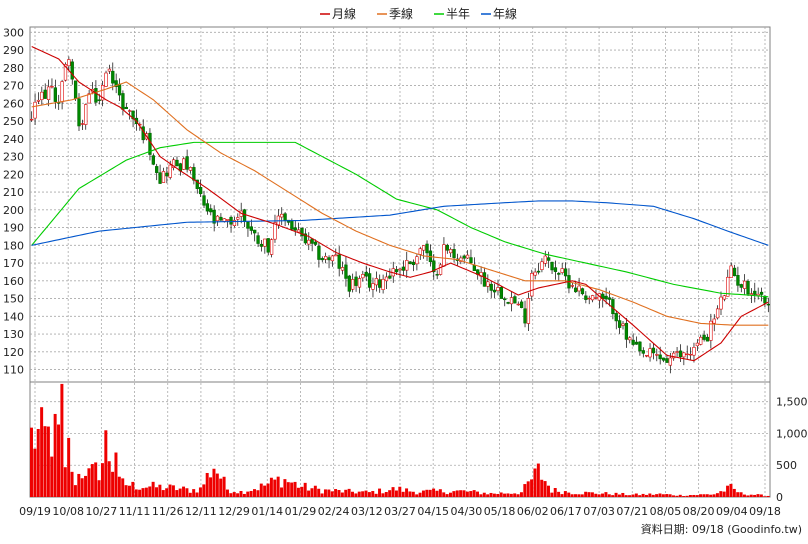 The image size is (808, 544). What do you see at coordinates (779, 497) in the screenshot?
I see `volume-tick-label: 0` at bounding box center [779, 497].